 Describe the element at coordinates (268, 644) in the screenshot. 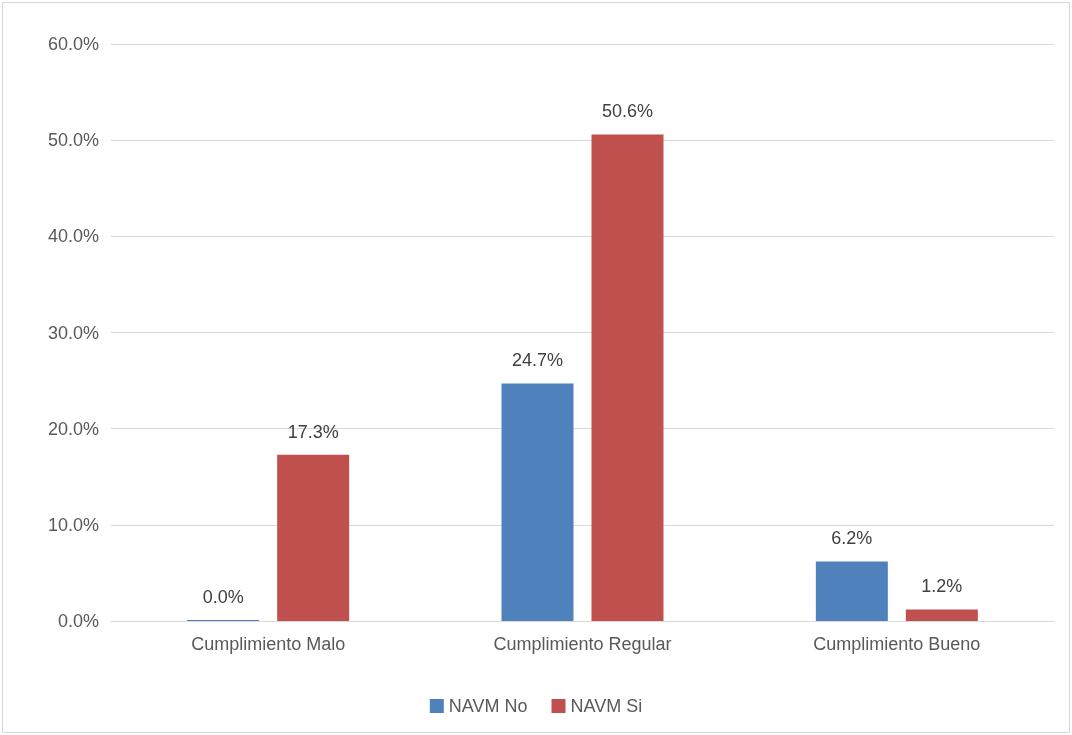

I see `x-tick-label: Cumplimiento Malo` at that location.